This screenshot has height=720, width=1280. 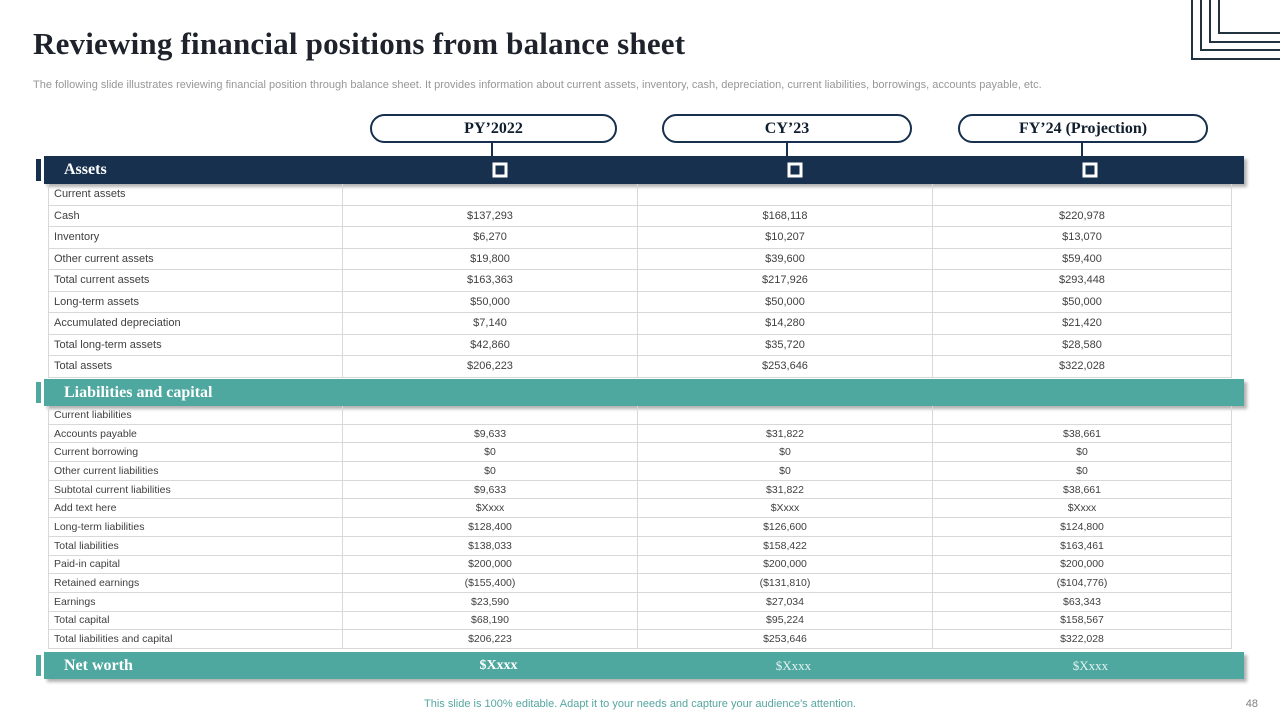 I want to click on liabilities-section-bar: Liabilities and capital, so click(x=640, y=392).